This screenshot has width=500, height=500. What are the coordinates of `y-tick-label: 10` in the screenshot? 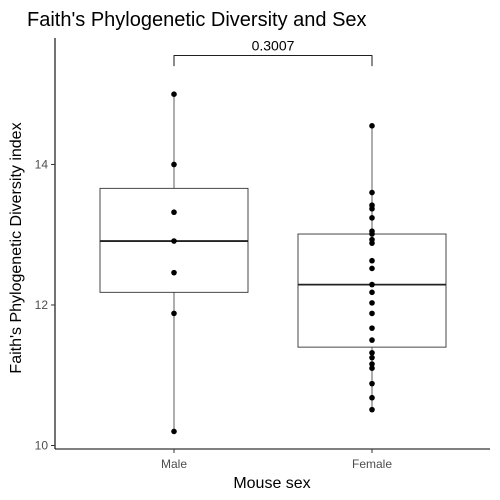 It's located at (42, 445).